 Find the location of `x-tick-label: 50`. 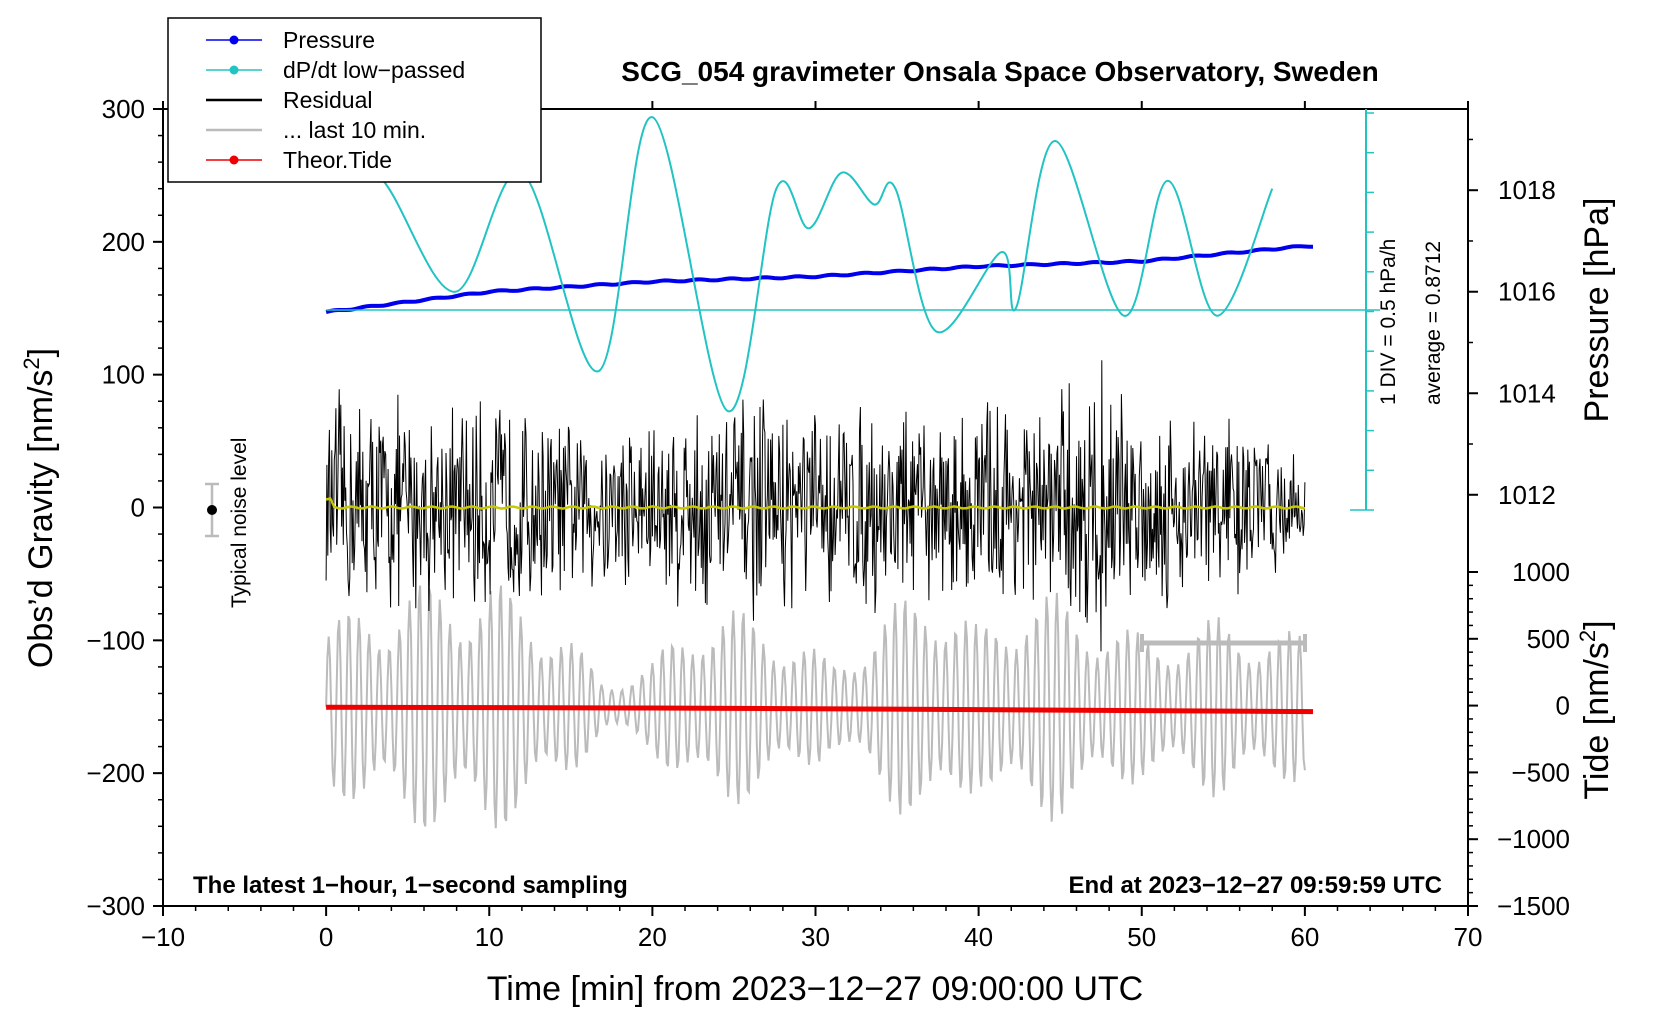

x-tick-label: 50 is located at coordinates (1141, 937).